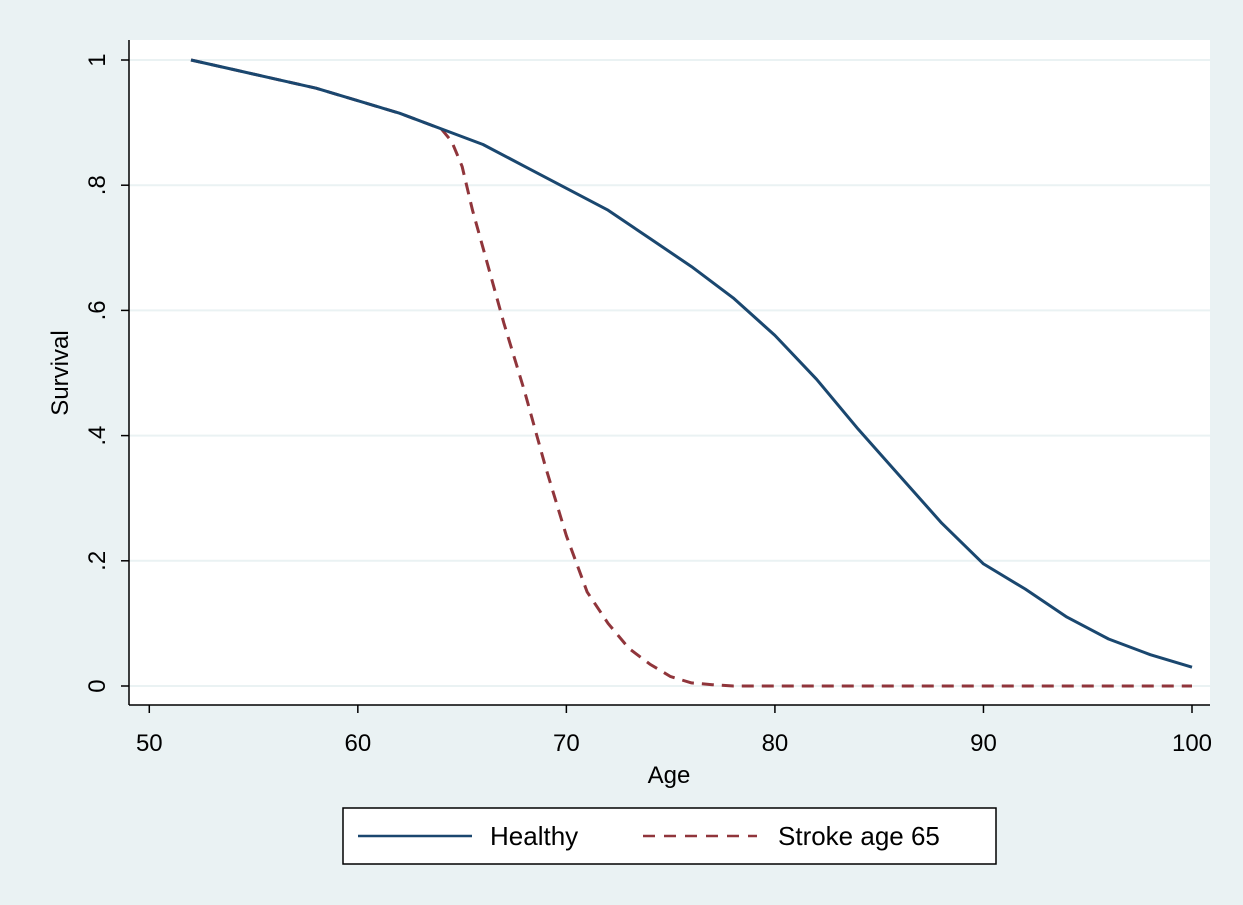  What do you see at coordinates (566, 743) in the screenshot?
I see `x-tick-label-2: 70` at bounding box center [566, 743].